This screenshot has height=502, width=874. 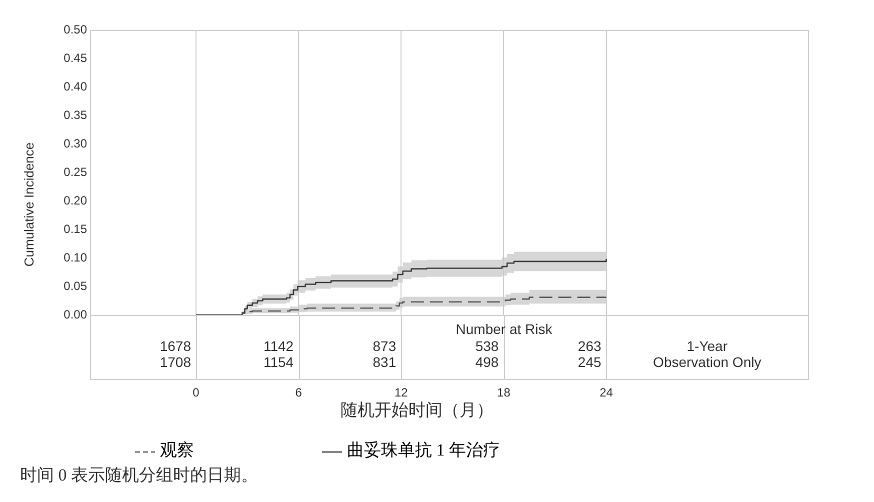 What do you see at coordinates (76, 229) in the screenshot?
I see `y-tick-label: 0.15` at bounding box center [76, 229].